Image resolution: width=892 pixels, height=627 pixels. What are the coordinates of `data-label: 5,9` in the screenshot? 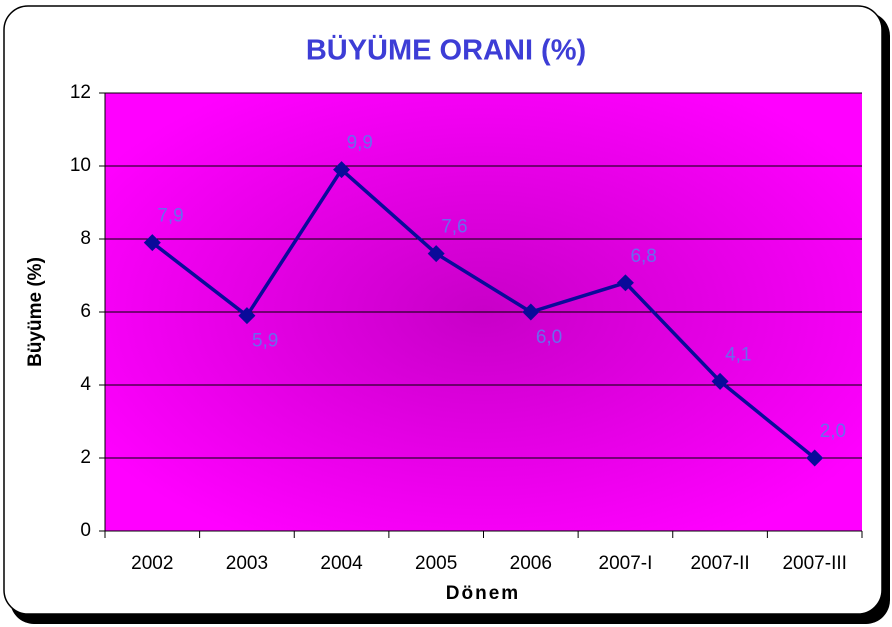 It's located at (265, 341).